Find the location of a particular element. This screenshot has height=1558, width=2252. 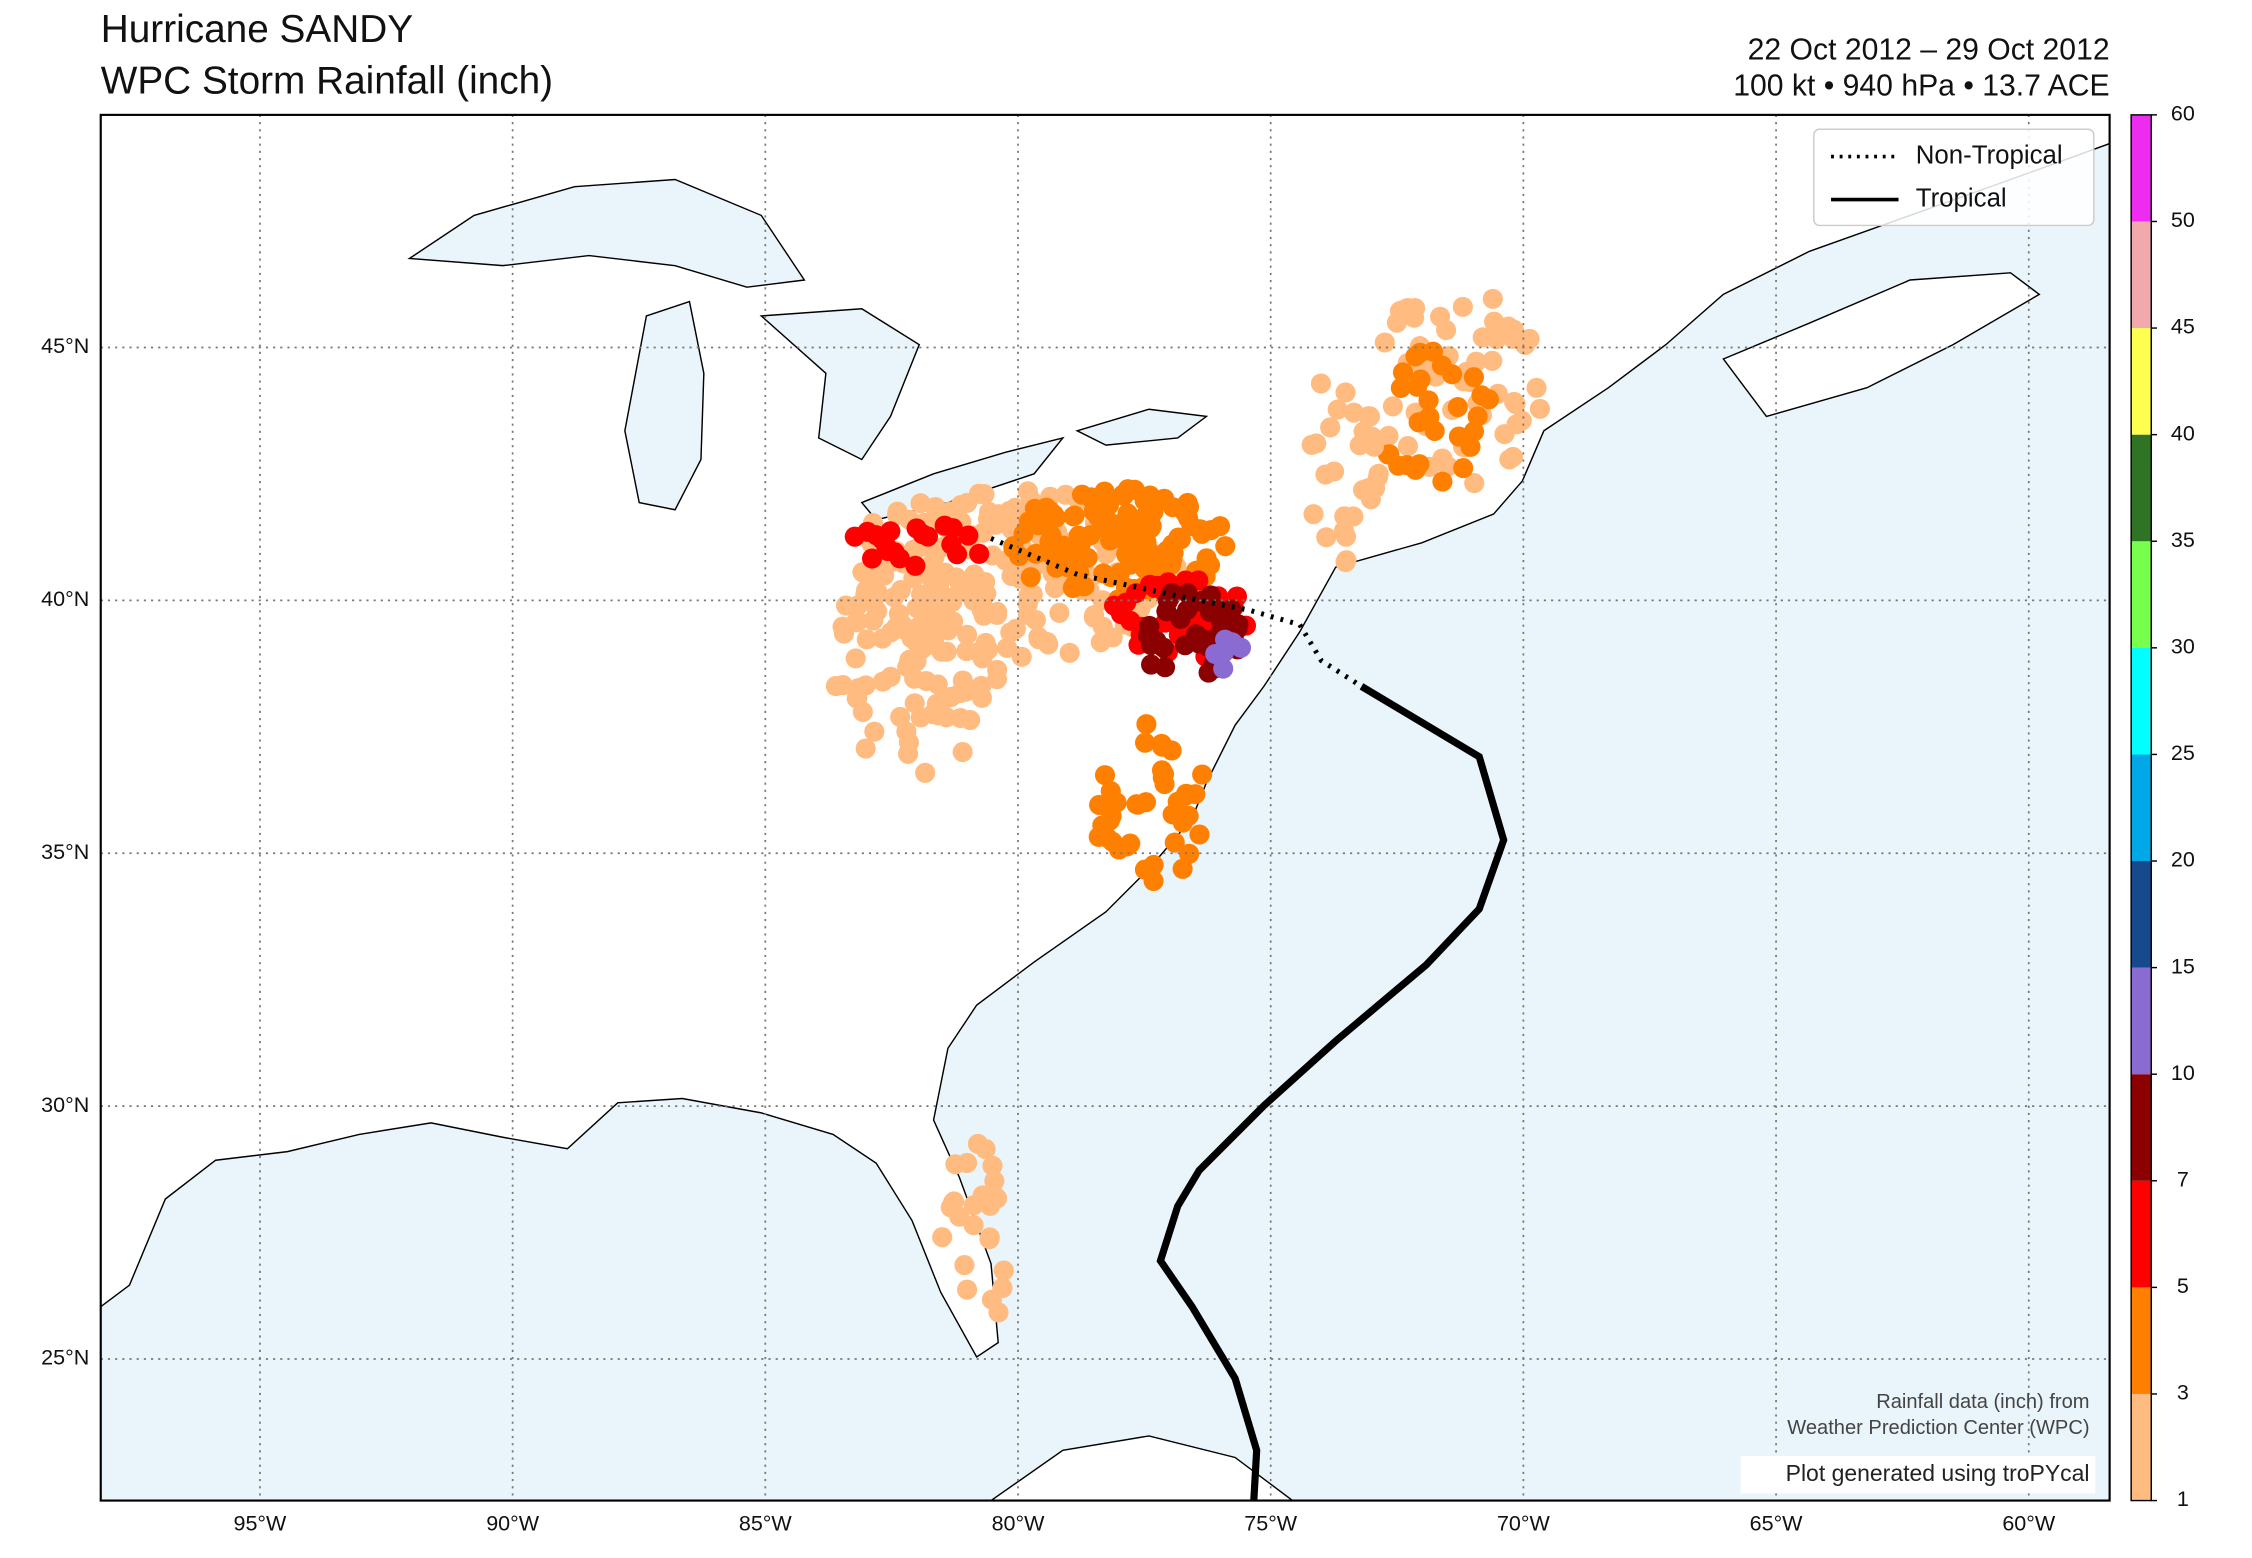

lat-tick-label: 30°N is located at coordinates (65, 1105).